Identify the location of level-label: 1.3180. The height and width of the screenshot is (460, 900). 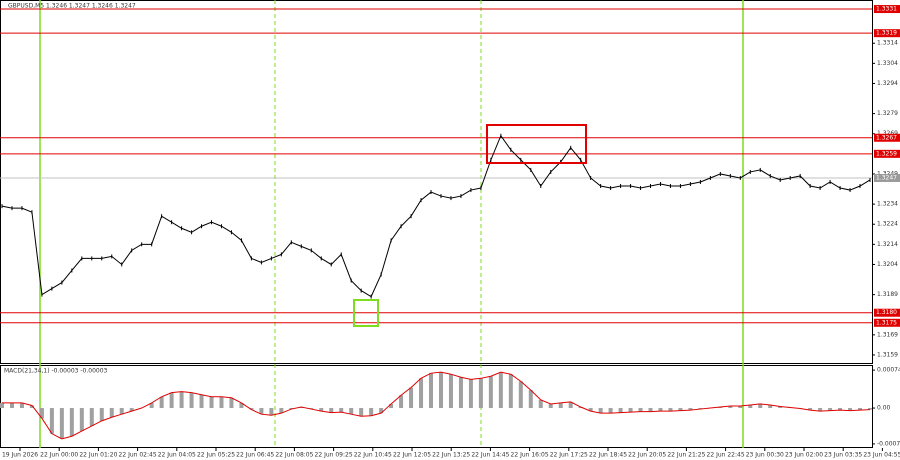
(886, 312).